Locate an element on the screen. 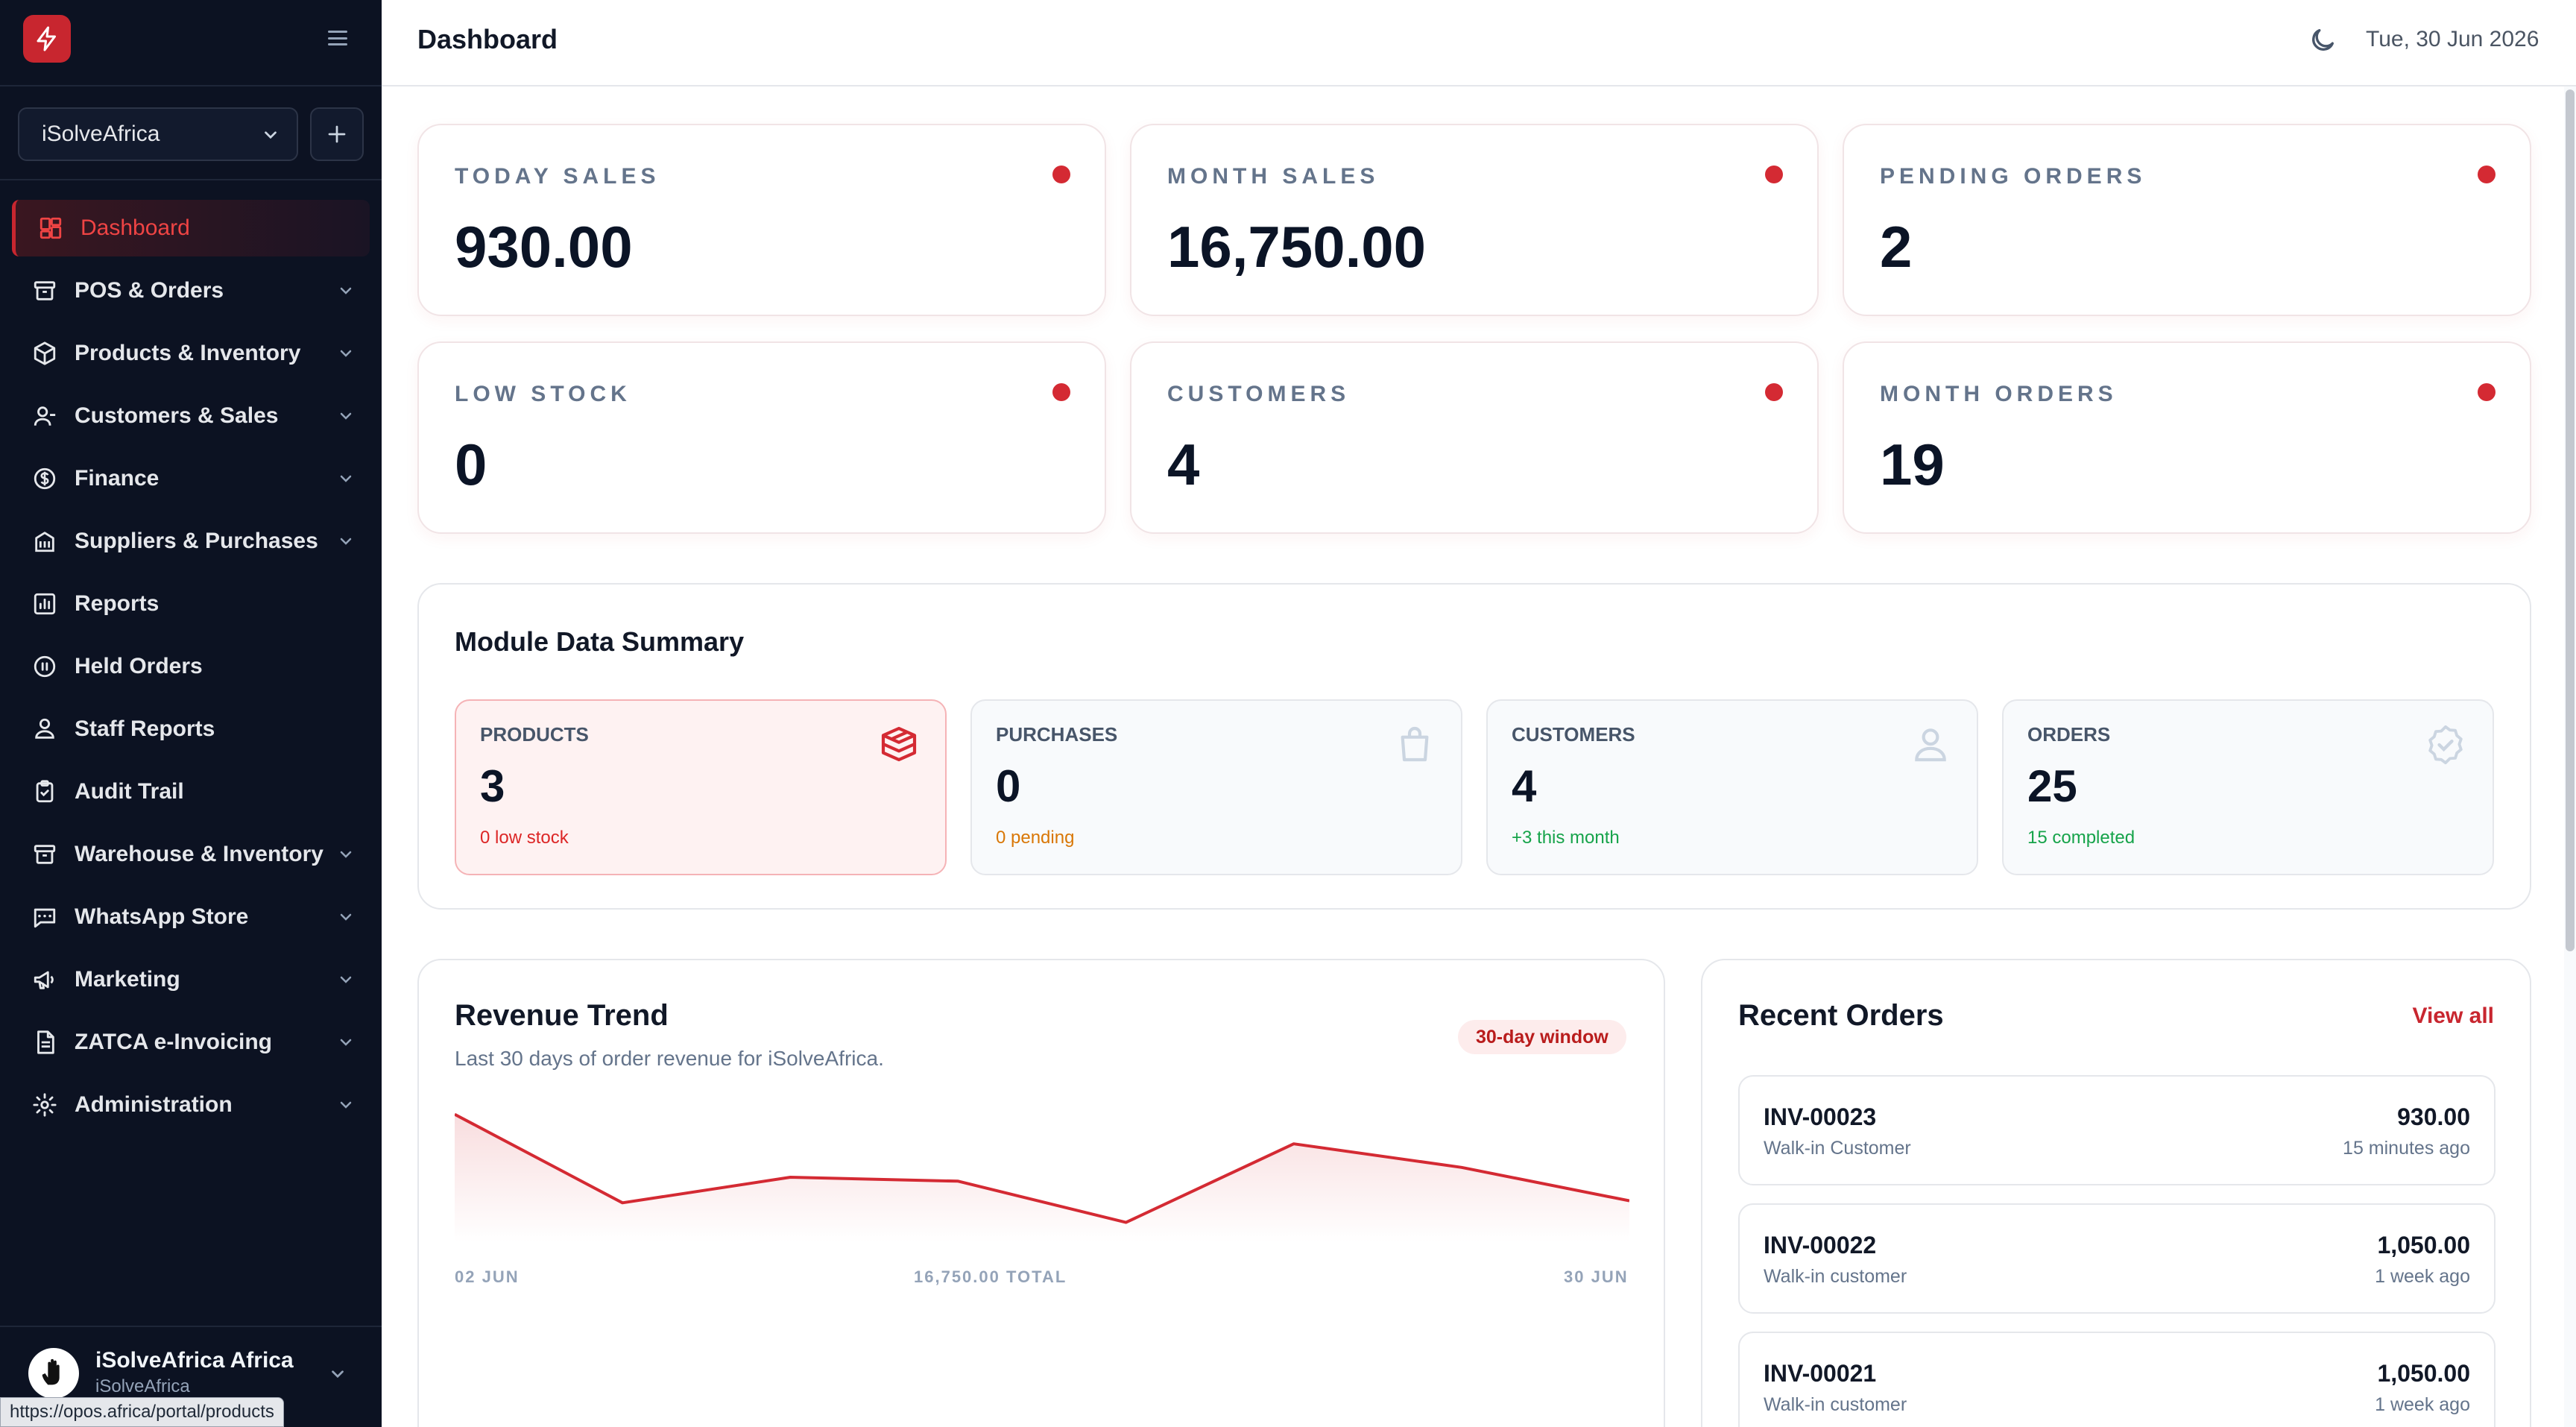 This screenshot has height=1427, width=2576. sidebar-item-label: Dashboard is located at coordinates (135, 228).